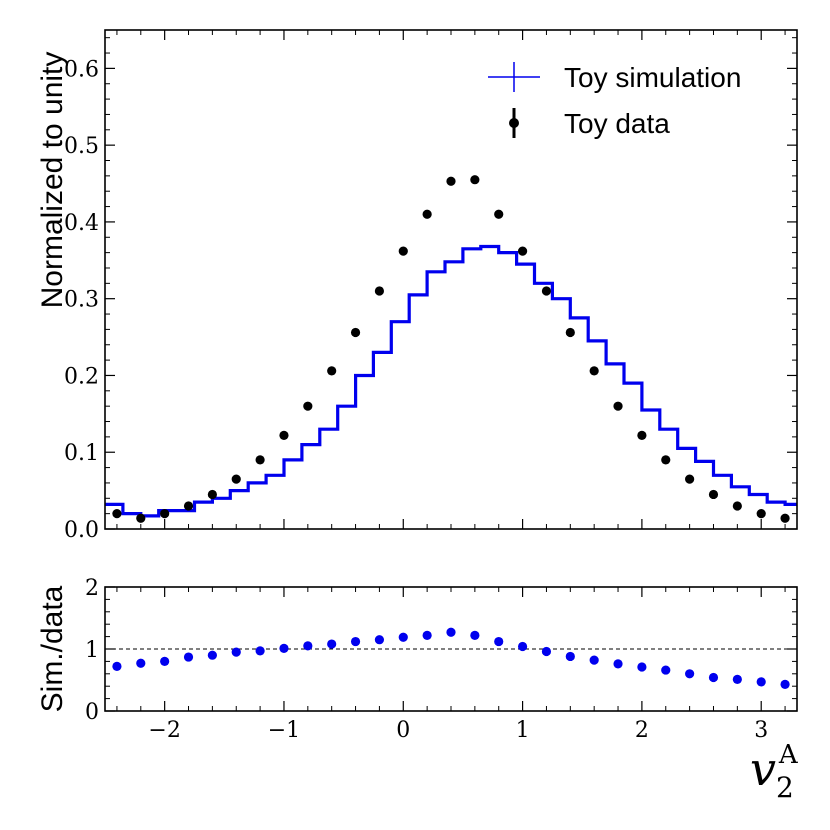  What do you see at coordinates (52, 180) in the screenshot?
I see `main-y-axis-label: Normalized to unity` at bounding box center [52, 180].